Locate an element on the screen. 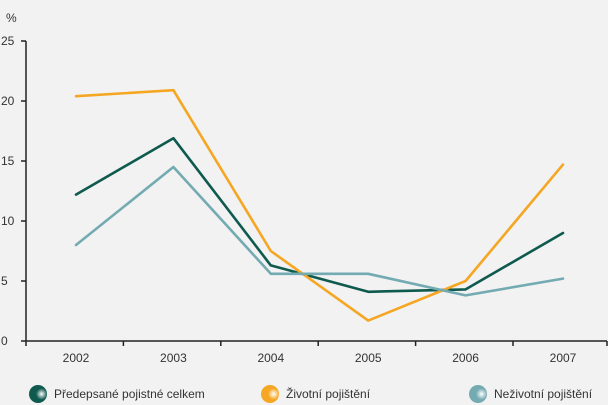 This screenshot has width=608, height=405. legend-label-3: Neživotní pojištění is located at coordinates (543, 394).